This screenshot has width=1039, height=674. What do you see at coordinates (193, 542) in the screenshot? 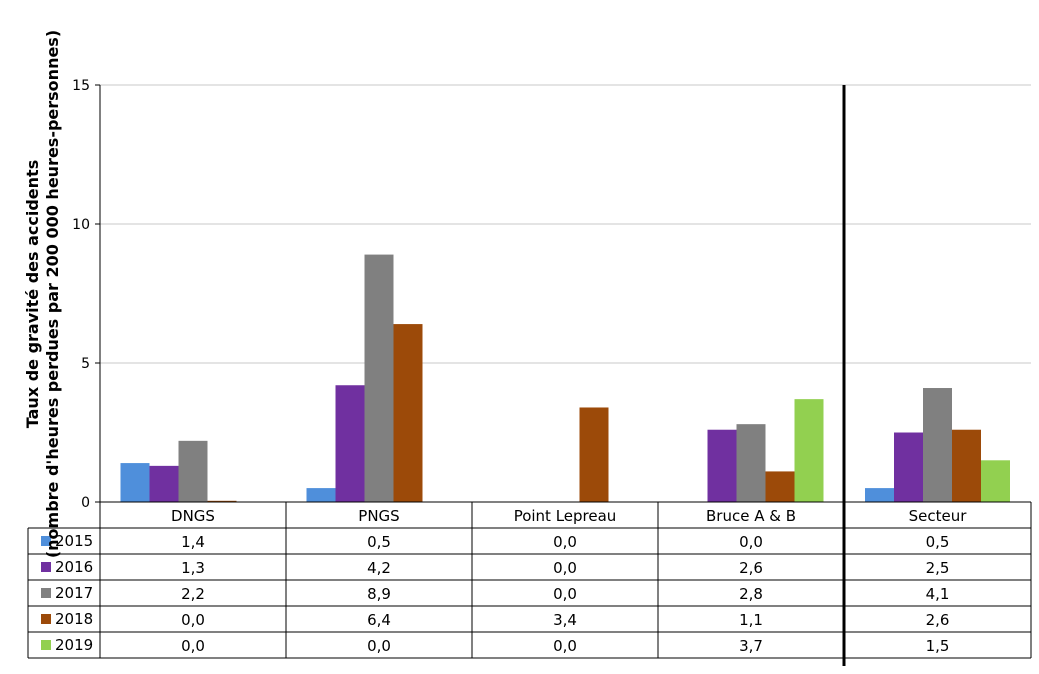
I see `data-label: 1,4` at bounding box center [193, 542].